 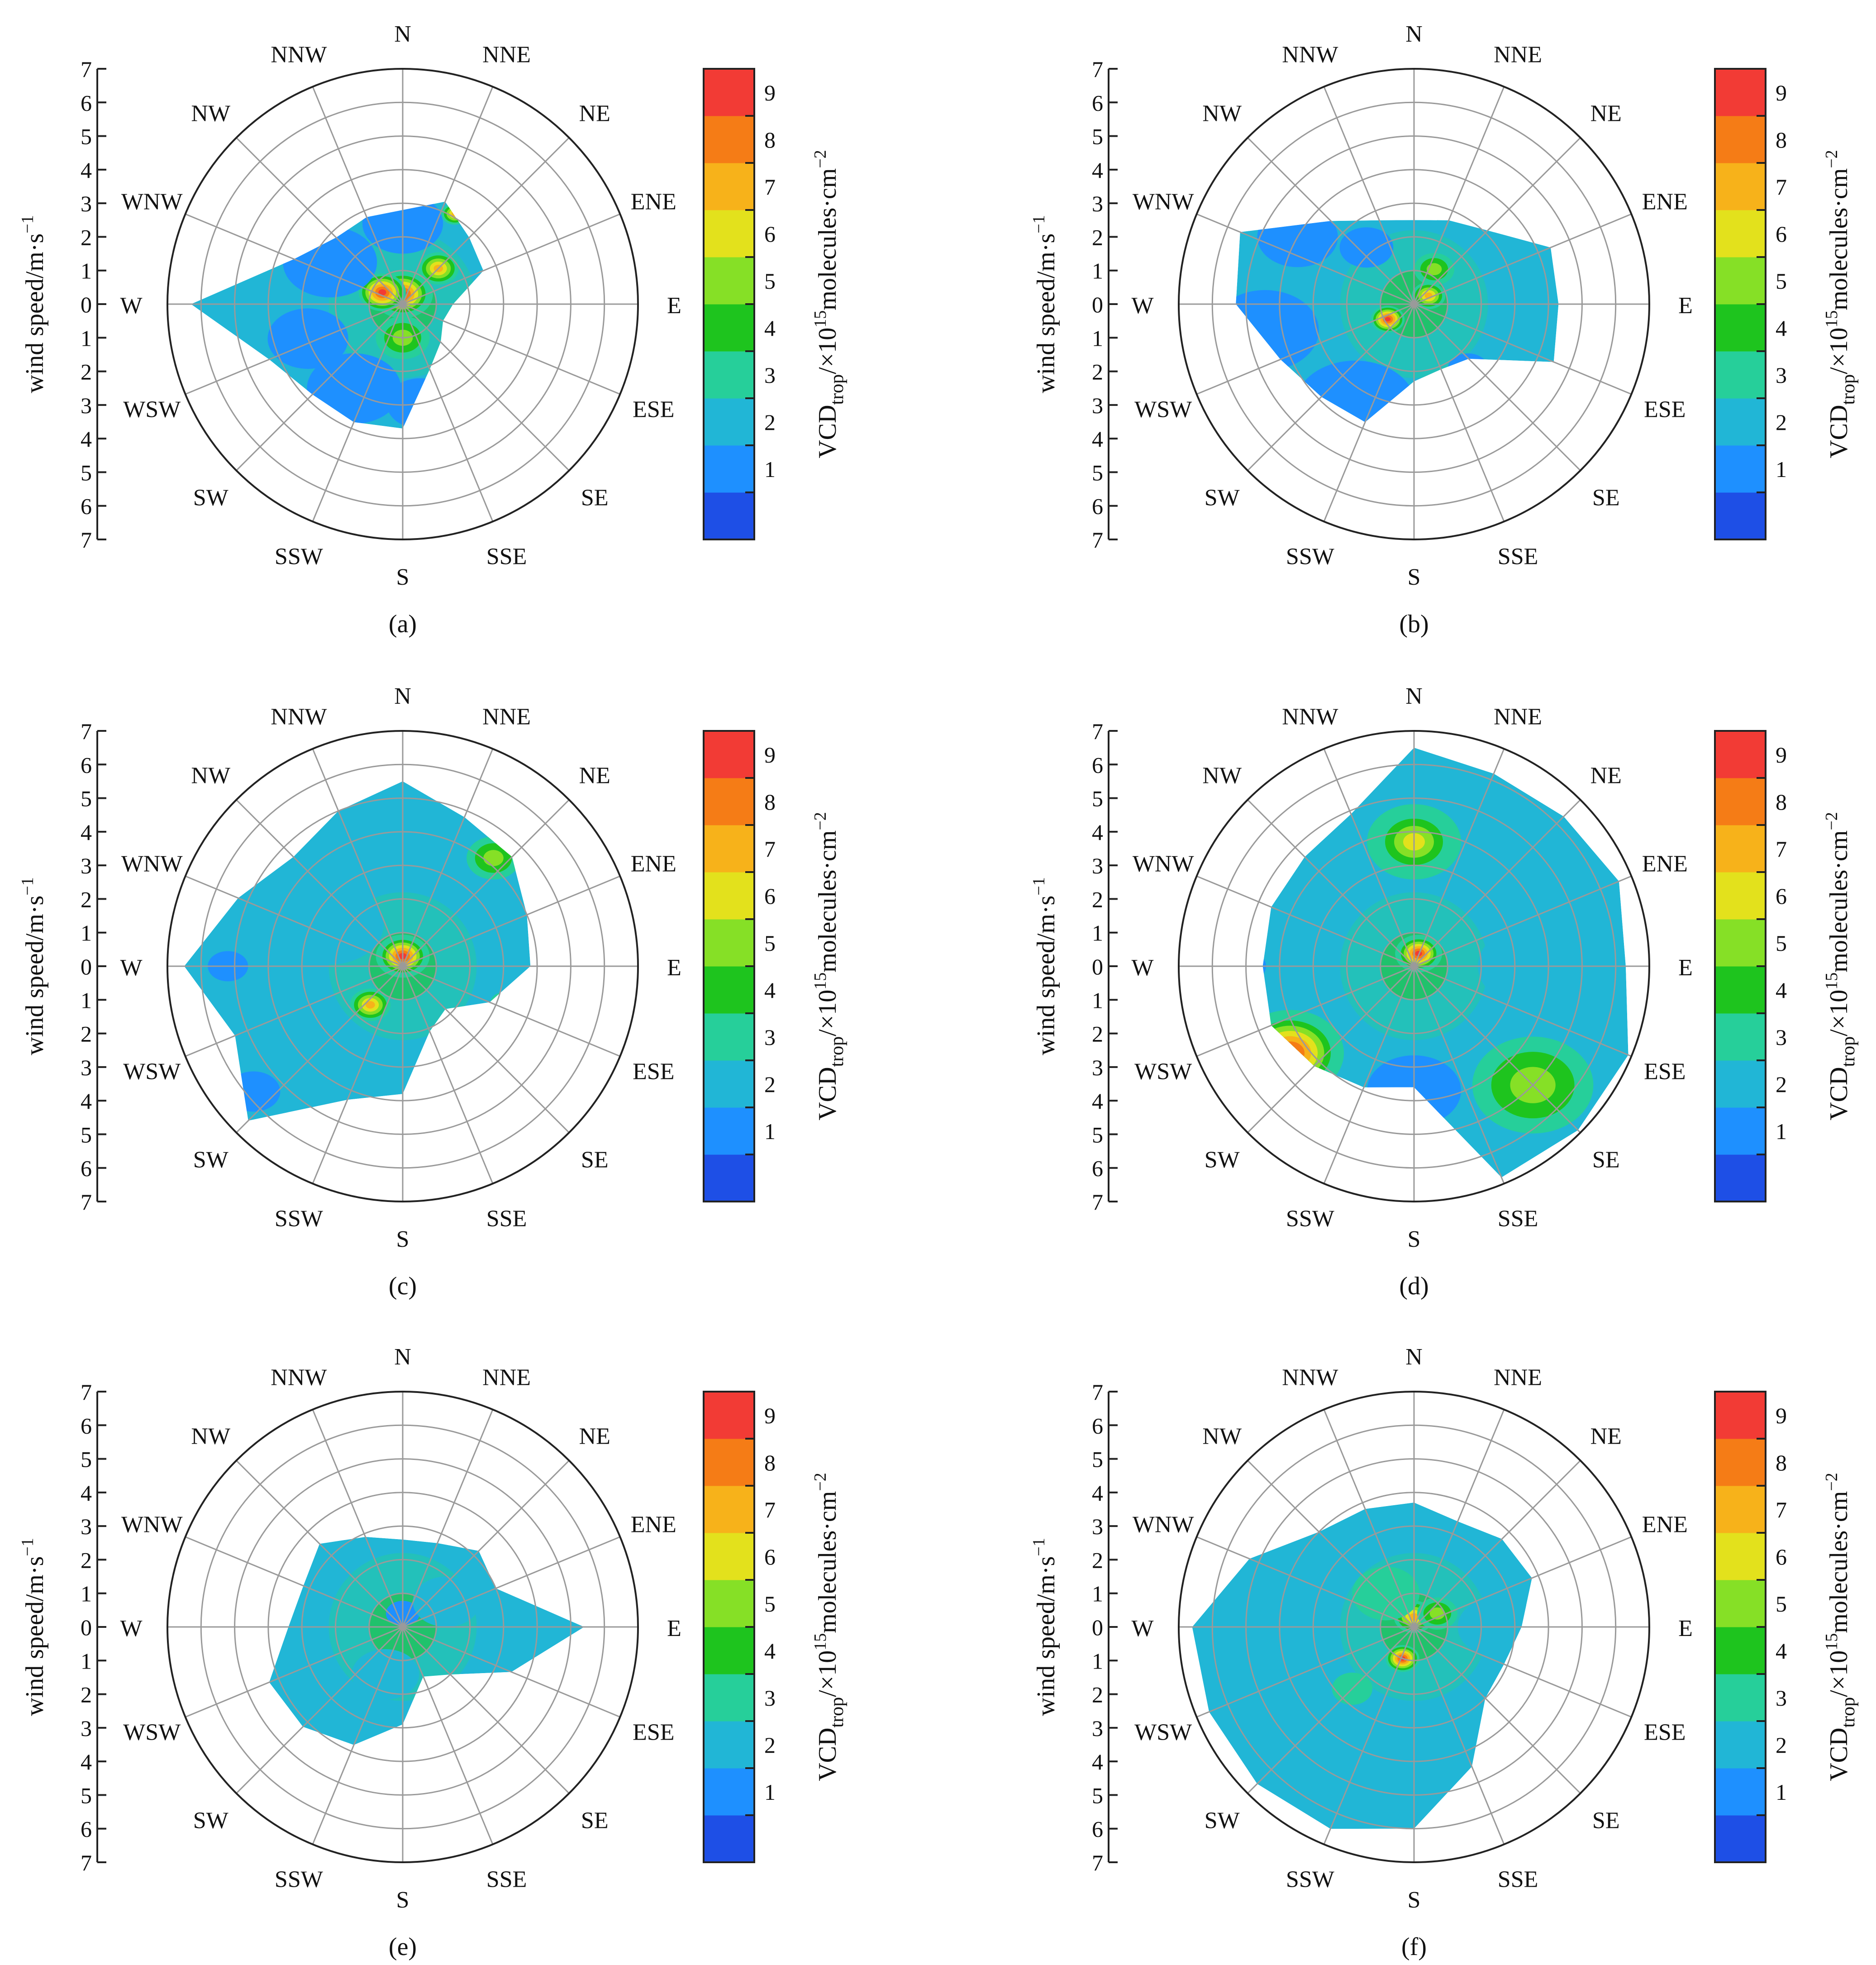 I want to click on outer-ring, so click(x=1414, y=966).